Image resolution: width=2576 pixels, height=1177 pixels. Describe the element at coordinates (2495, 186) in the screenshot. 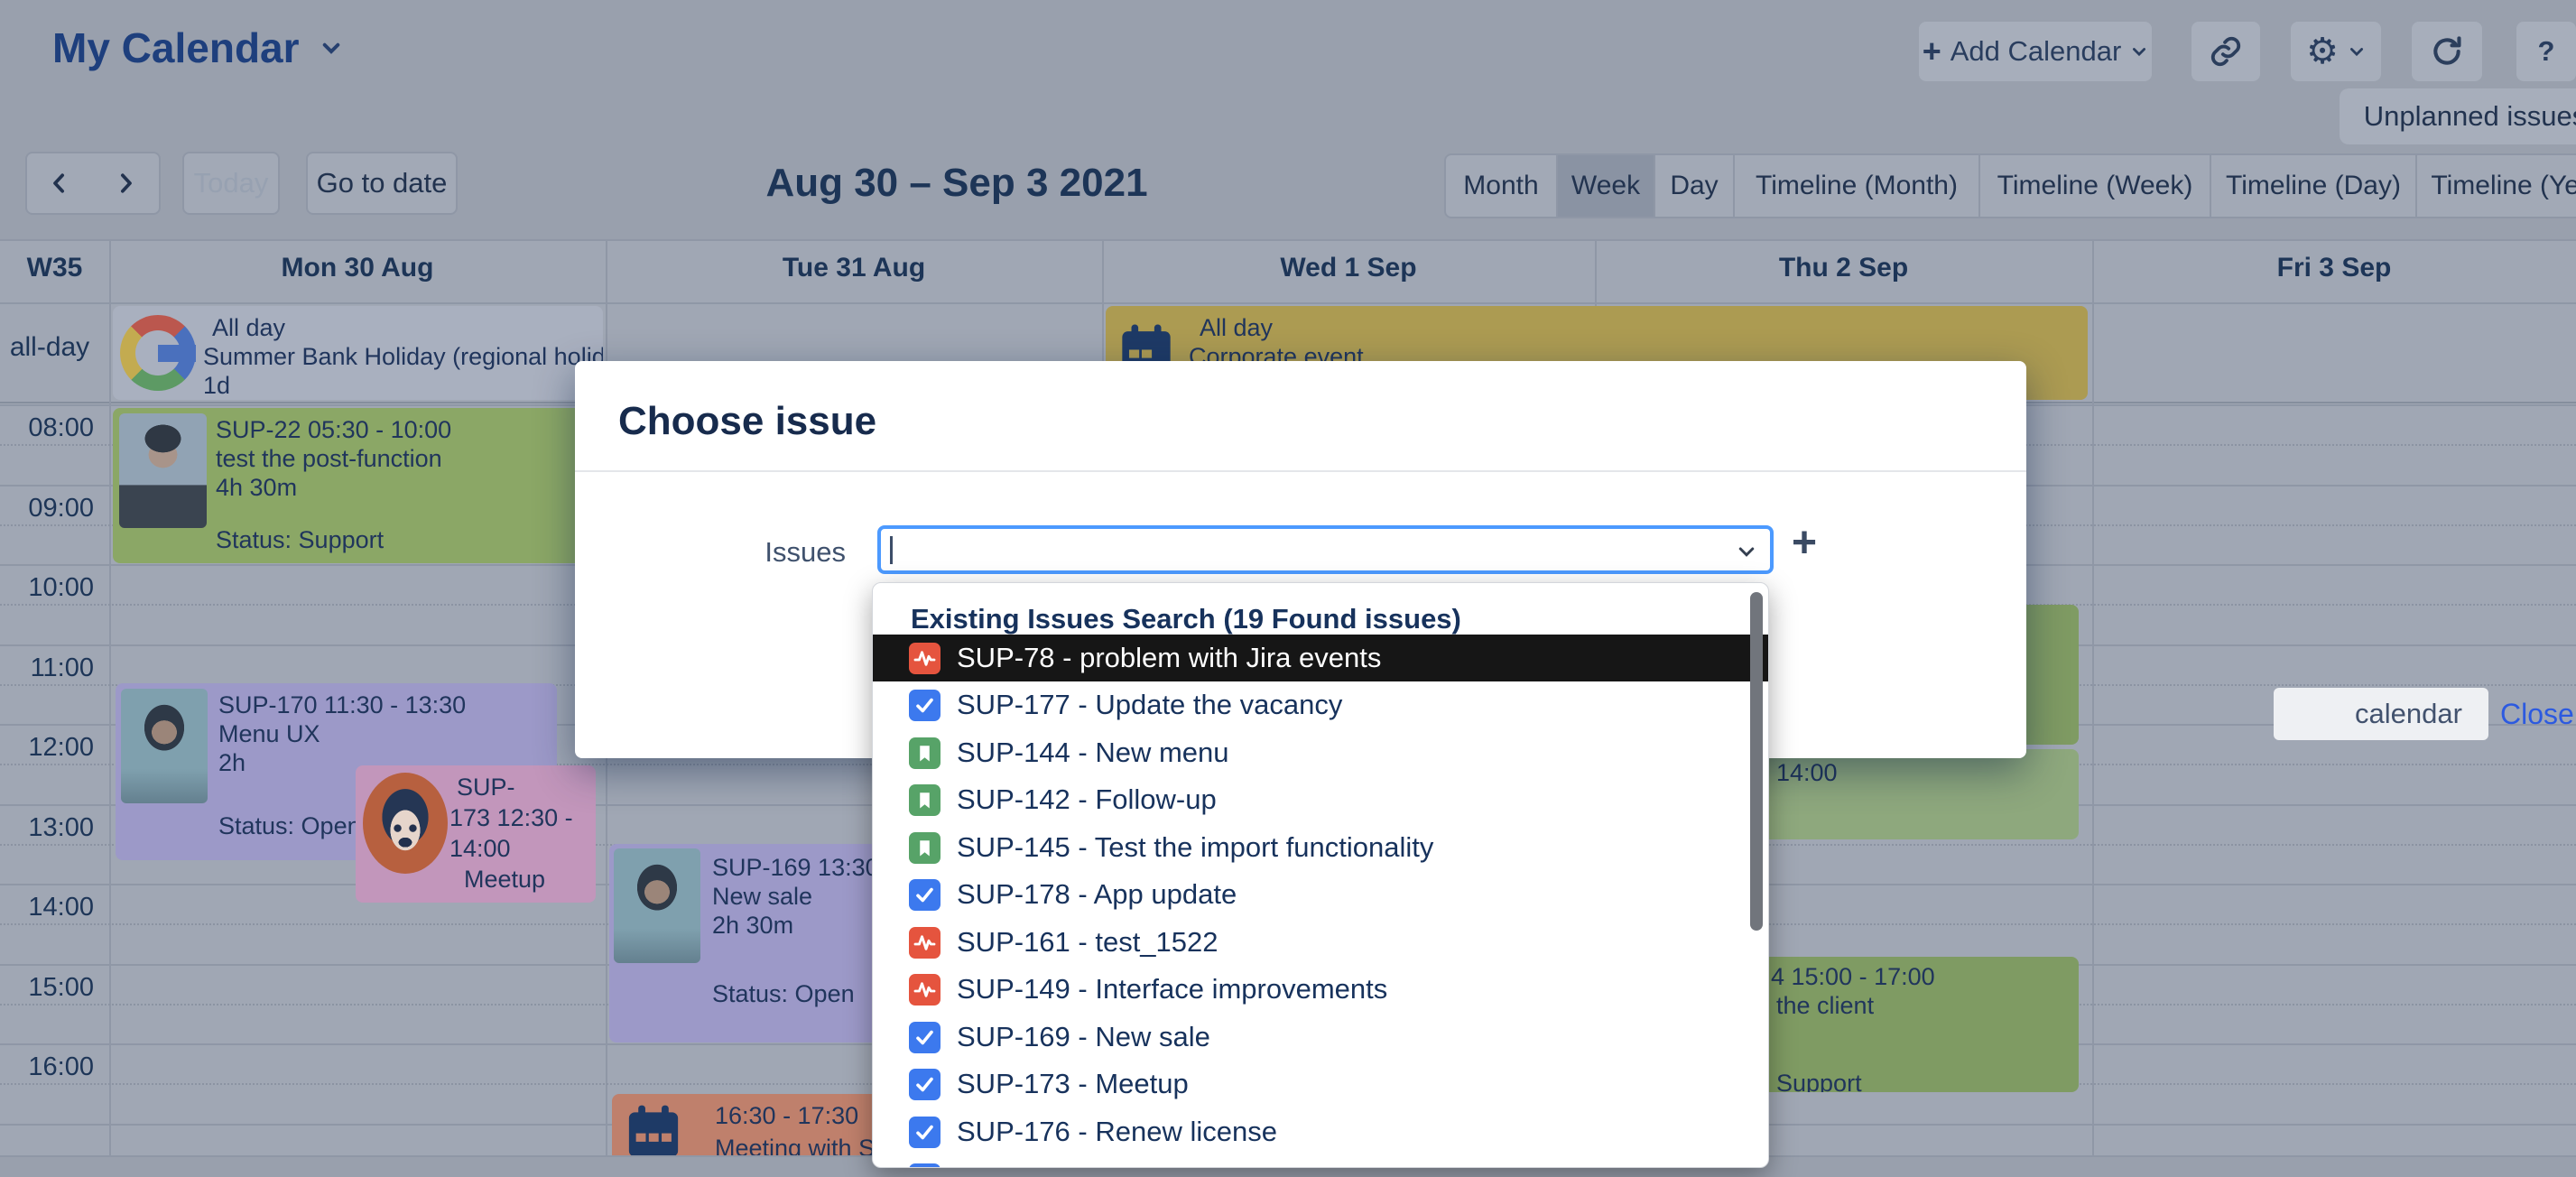

I see `tab-timeline-year: Timeline (Year)` at that location.